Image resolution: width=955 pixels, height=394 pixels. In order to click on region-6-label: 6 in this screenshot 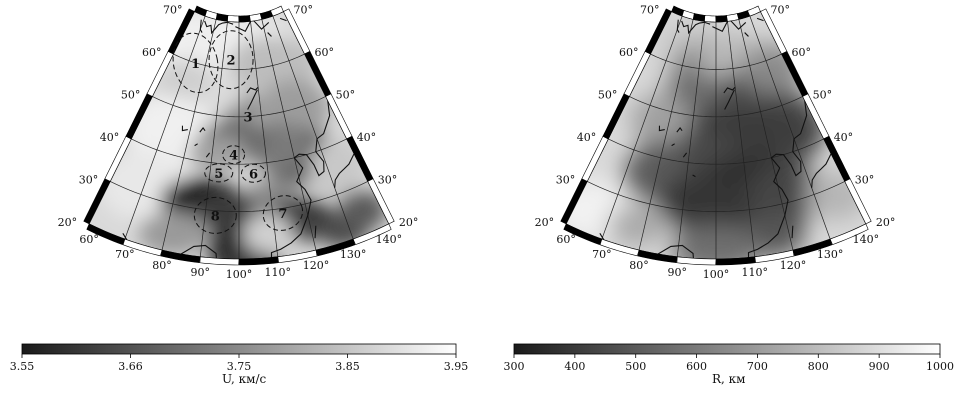, I will do `click(253, 174)`.